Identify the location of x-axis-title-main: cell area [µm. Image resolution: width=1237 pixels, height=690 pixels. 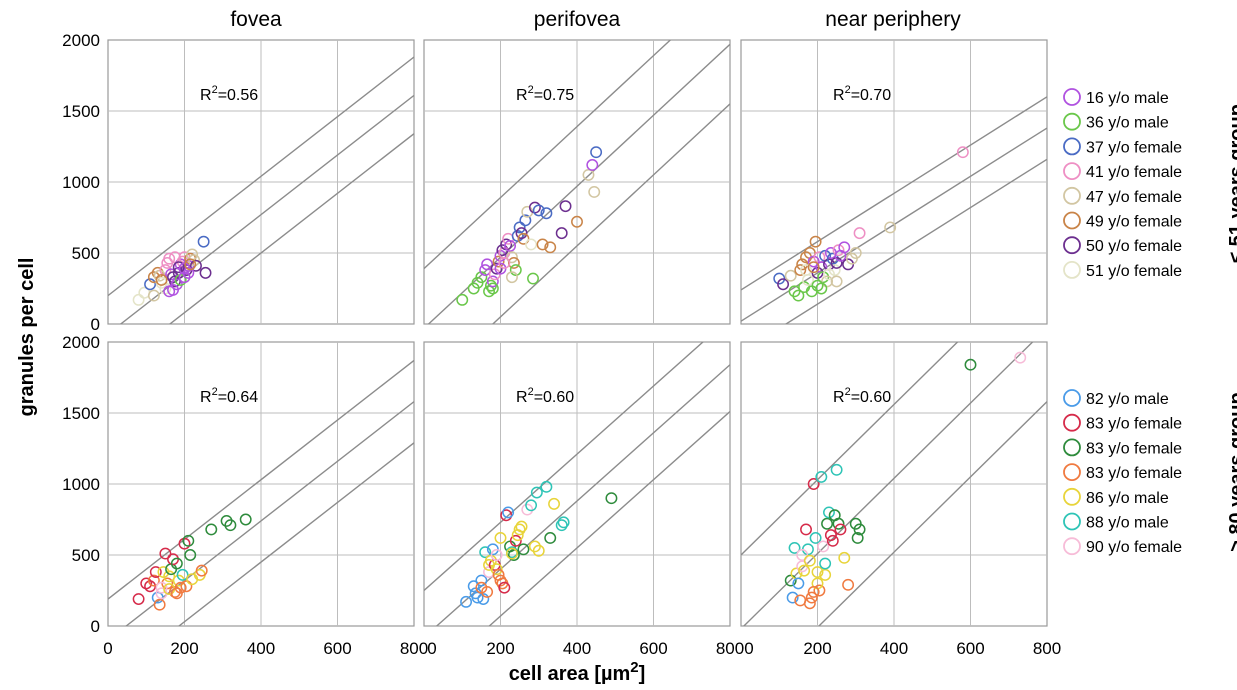
(570, 674).